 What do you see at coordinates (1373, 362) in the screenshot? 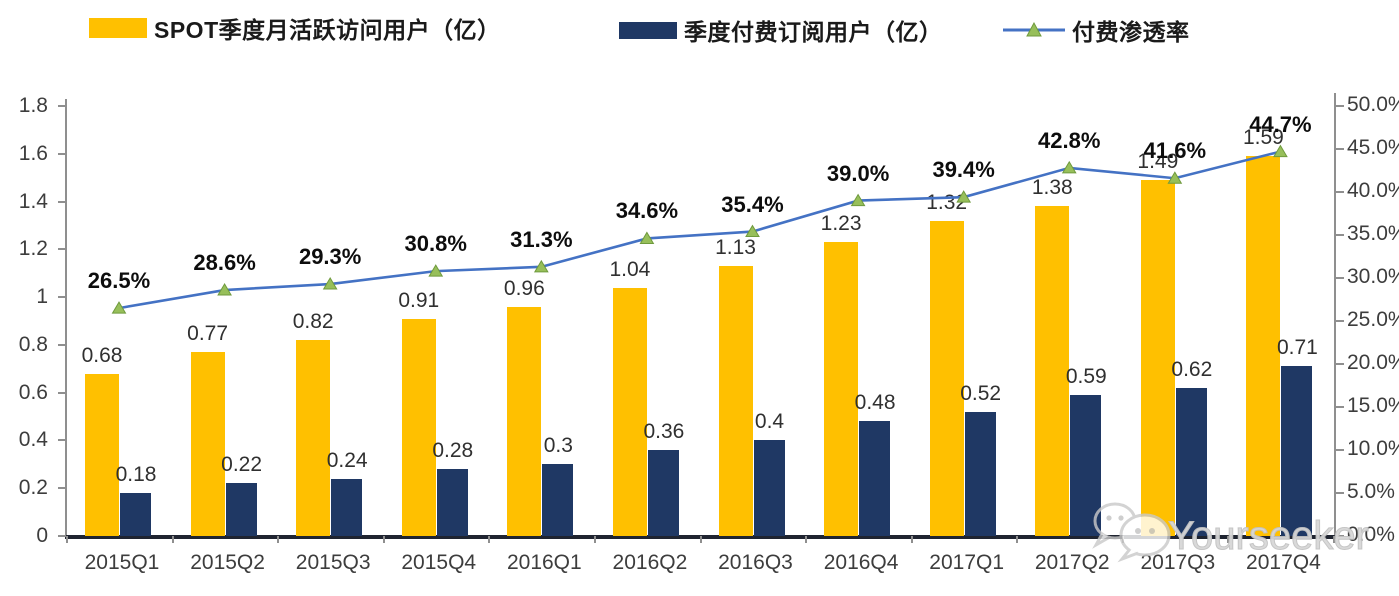
I see `y2-axis-label: 20.0%` at bounding box center [1373, 362].